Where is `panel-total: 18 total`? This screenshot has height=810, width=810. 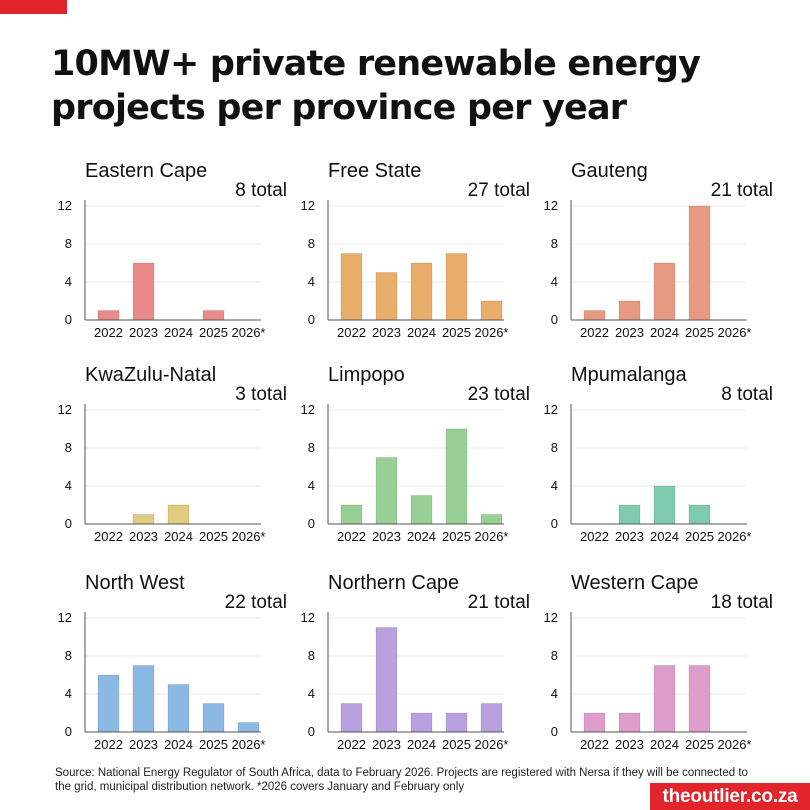 panel-total: 18 total is located at coordinates (741, 602).